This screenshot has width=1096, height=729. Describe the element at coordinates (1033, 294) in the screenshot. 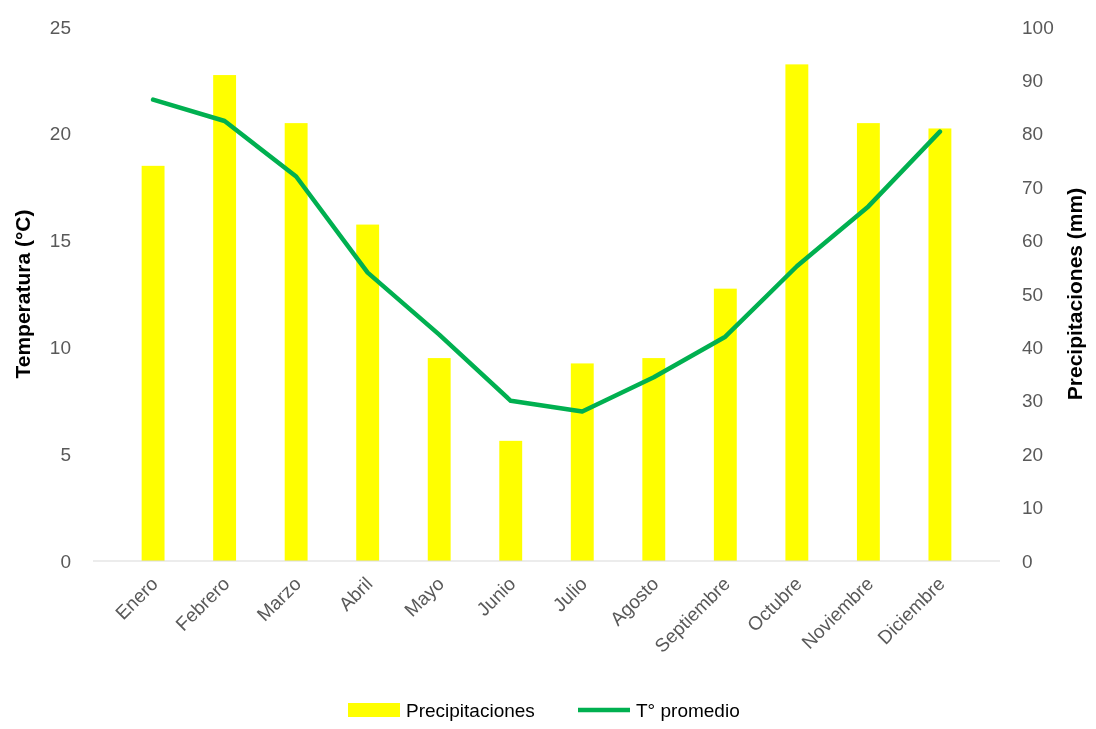

I see `y2-tick-label: 50` at that location.